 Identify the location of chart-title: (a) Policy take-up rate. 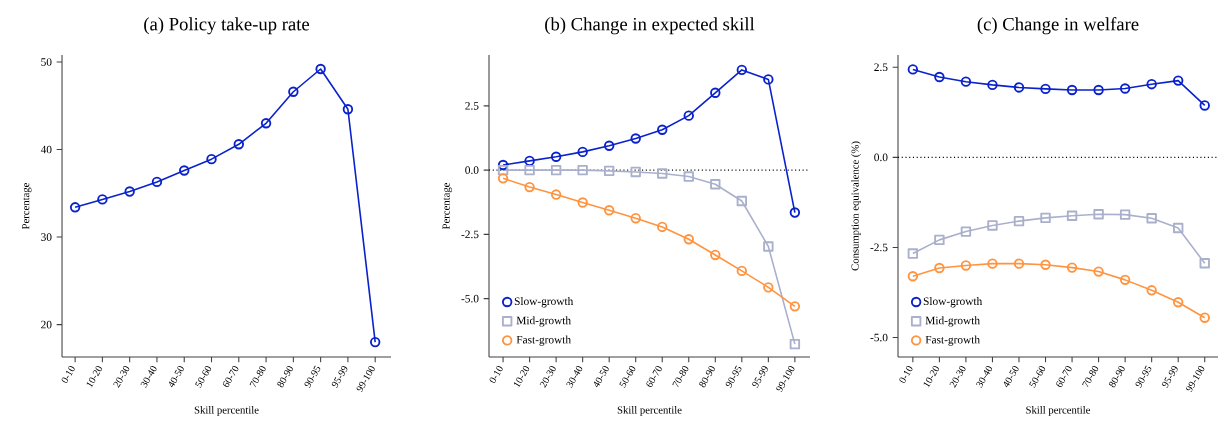
(227, 26).